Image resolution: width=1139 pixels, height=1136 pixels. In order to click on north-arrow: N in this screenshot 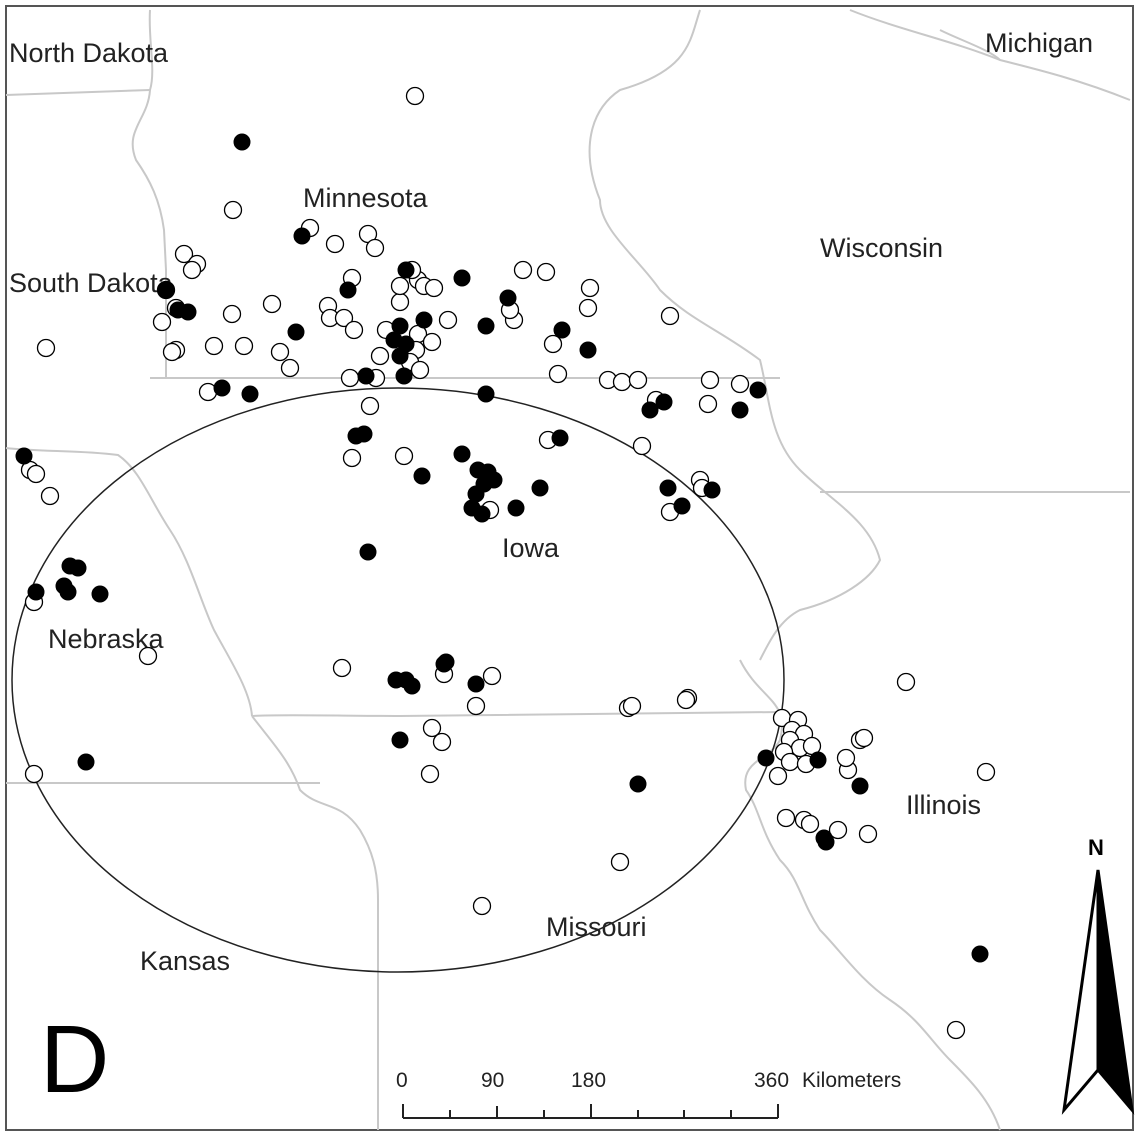, I will do `click(1098, 975)`.